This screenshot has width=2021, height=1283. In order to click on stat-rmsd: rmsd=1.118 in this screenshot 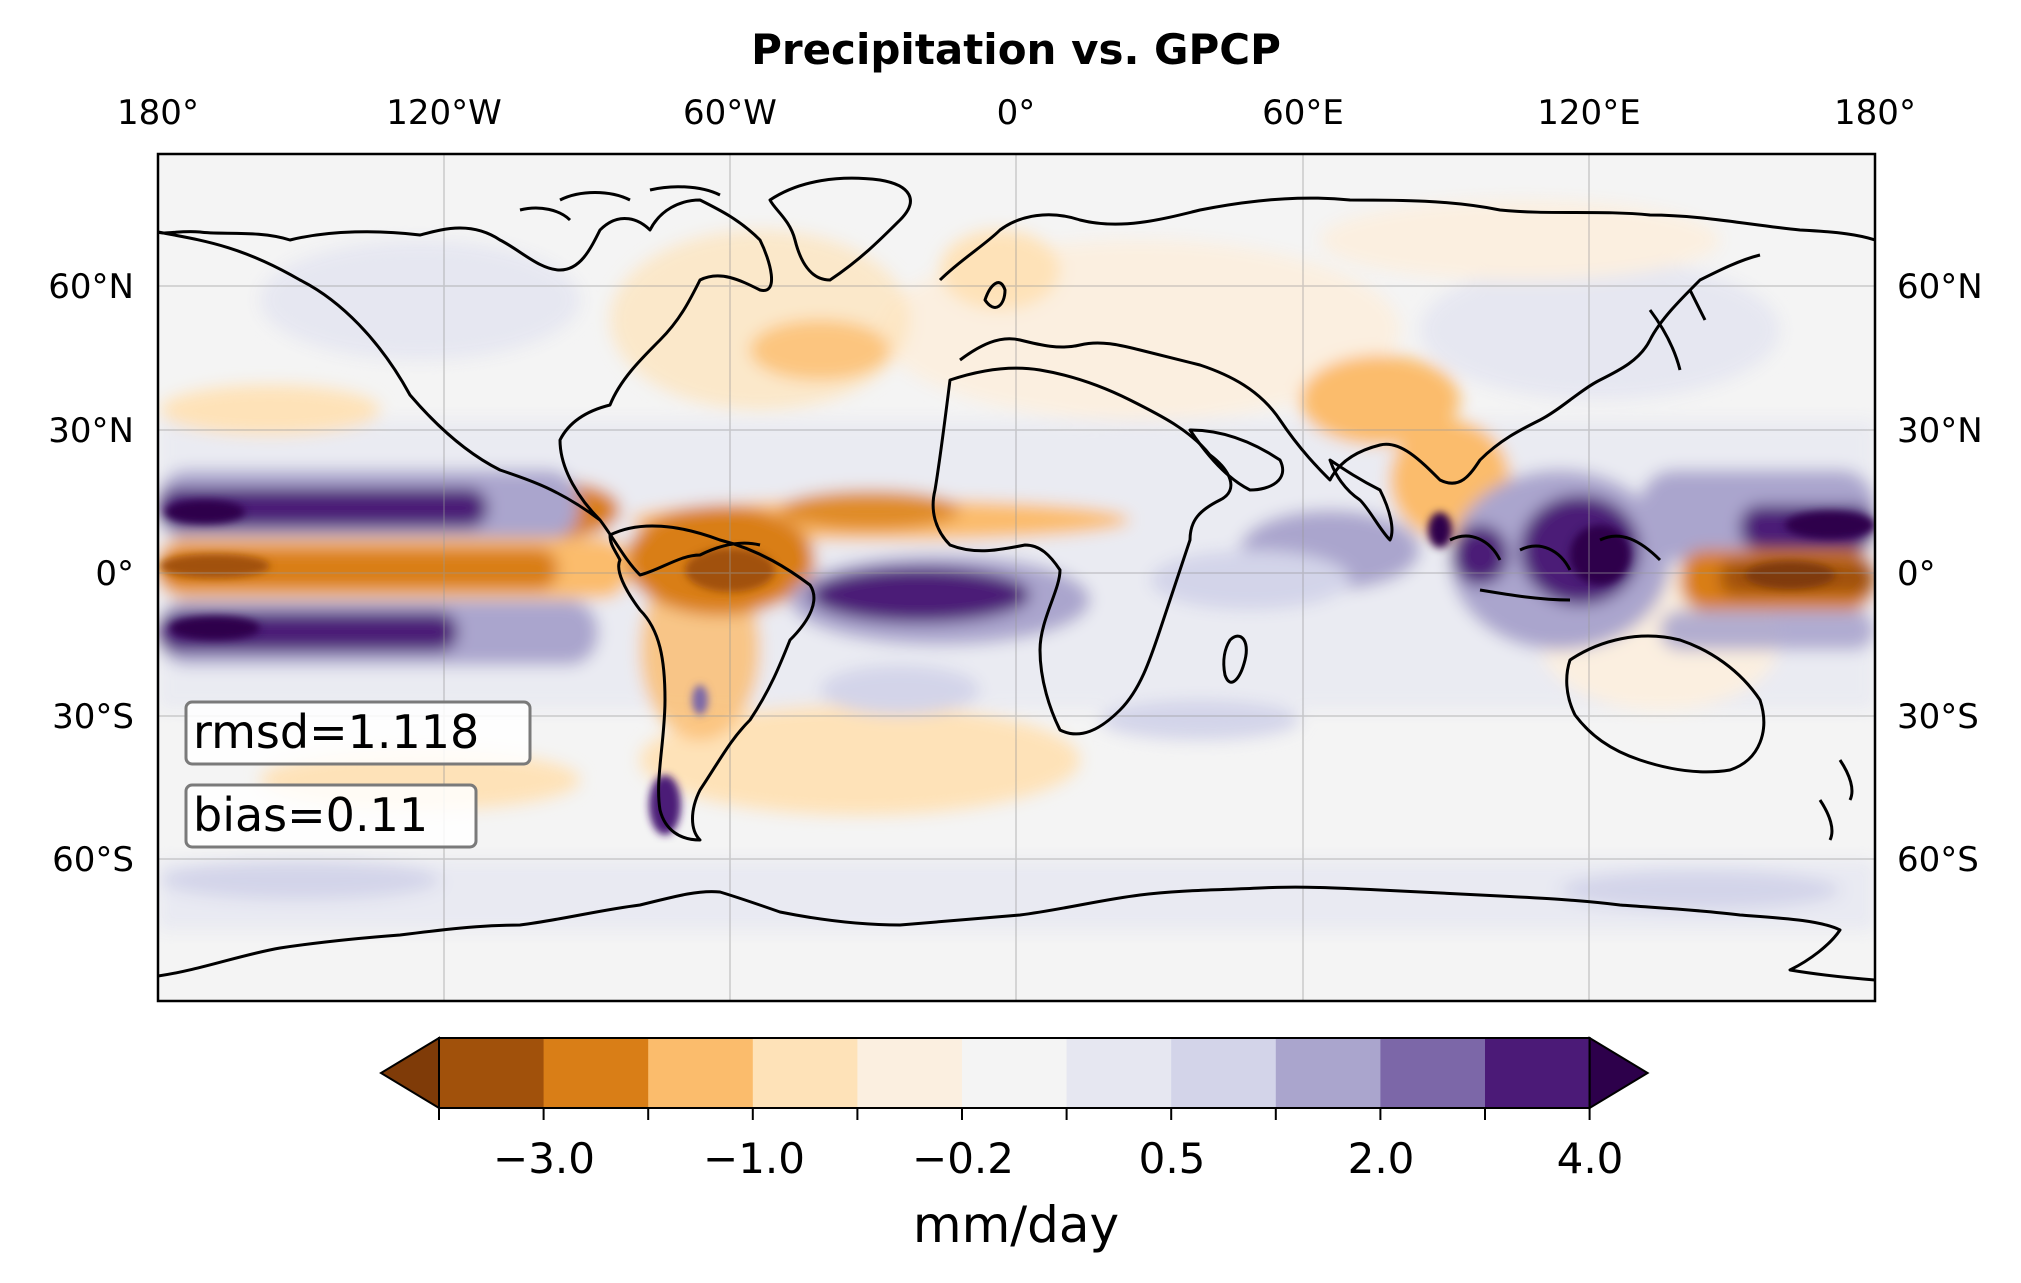, I will do `click(358, 733)`.